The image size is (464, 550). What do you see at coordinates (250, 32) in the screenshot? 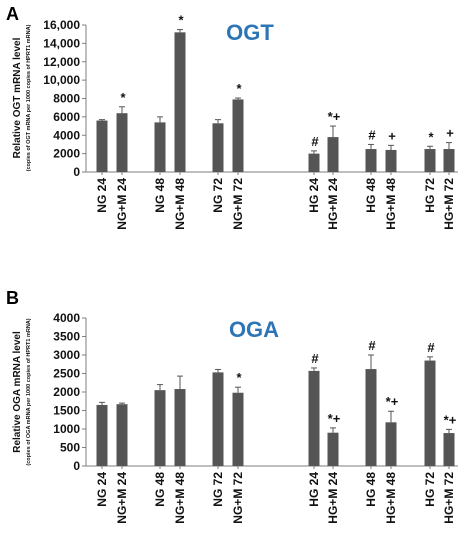
I see `chart-title: OGT` at bounding box center [250, 32].